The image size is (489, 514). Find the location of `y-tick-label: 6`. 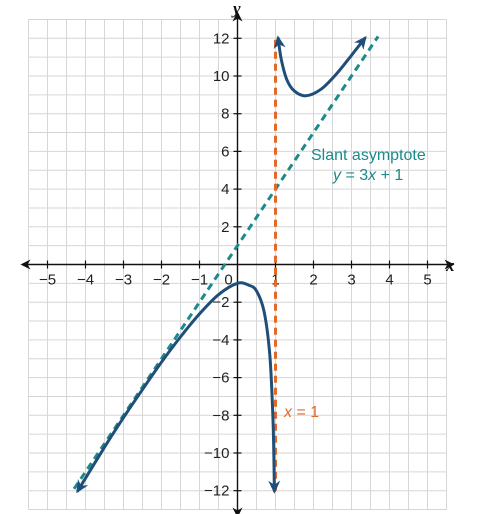

y-tick-label: 6 is located at coordinates (225, 151).